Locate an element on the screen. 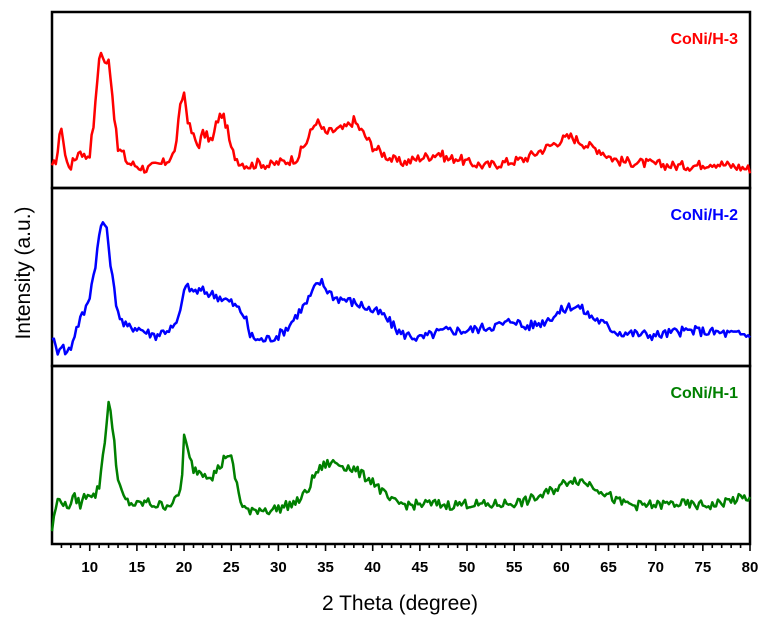  x-tick-label: 30 is located at coordinates (278, 567).